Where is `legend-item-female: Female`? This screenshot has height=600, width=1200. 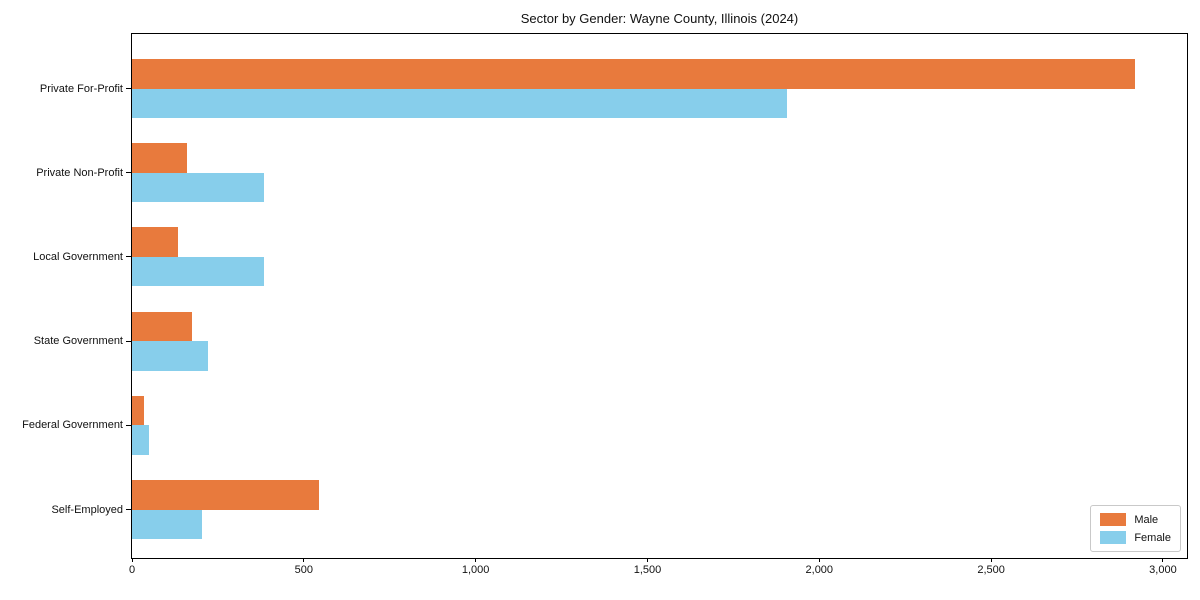 legend-item-female: Female is located at coordinates (1135, 537).